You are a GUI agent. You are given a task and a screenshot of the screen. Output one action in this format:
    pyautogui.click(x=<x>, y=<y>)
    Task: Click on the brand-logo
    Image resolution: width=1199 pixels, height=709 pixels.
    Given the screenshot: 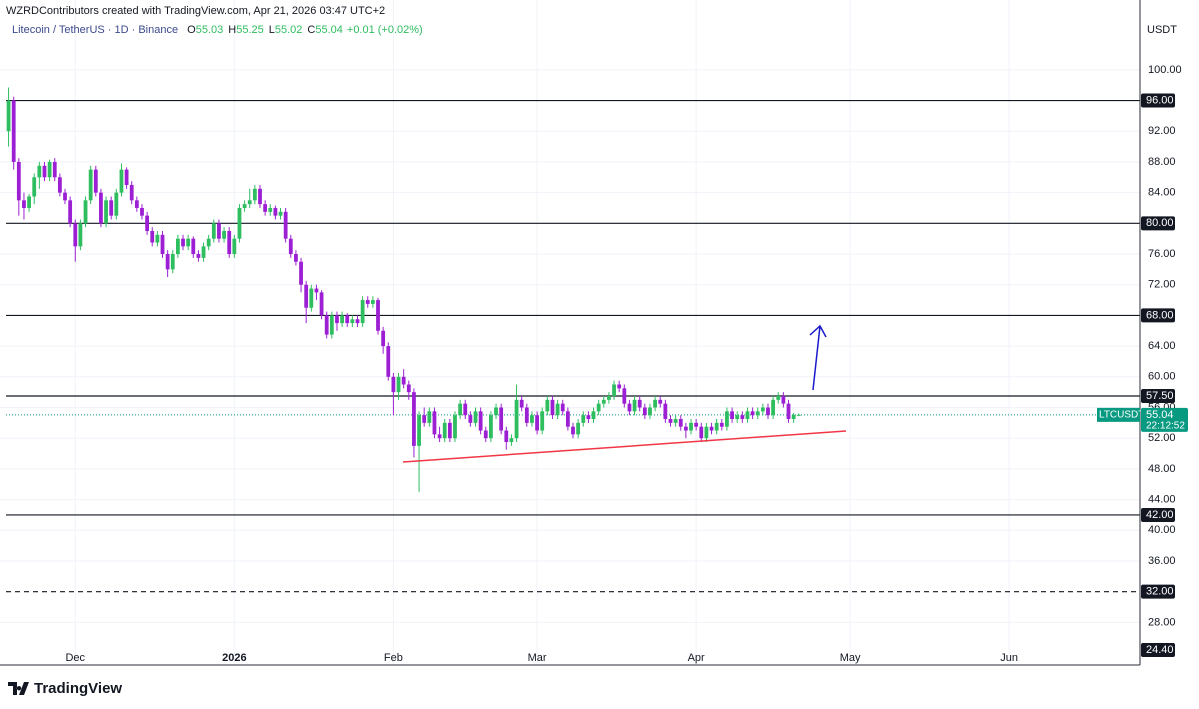 What is the action you would take?
    pyautogui.click(x=18, y=688)
    